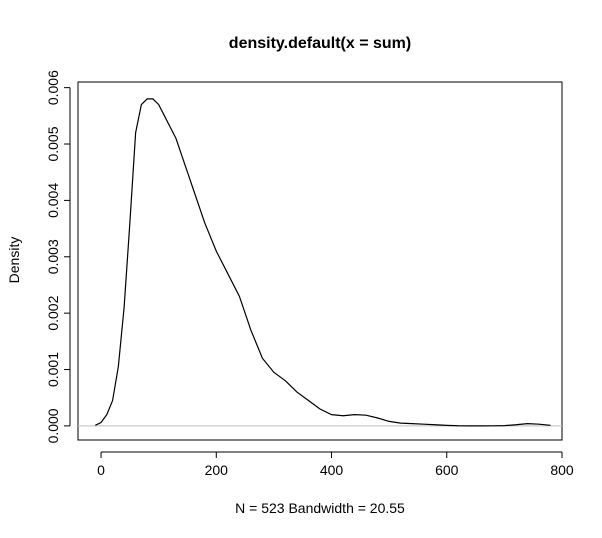  I want to click on y-axis-label: Density, so click(14, 260).